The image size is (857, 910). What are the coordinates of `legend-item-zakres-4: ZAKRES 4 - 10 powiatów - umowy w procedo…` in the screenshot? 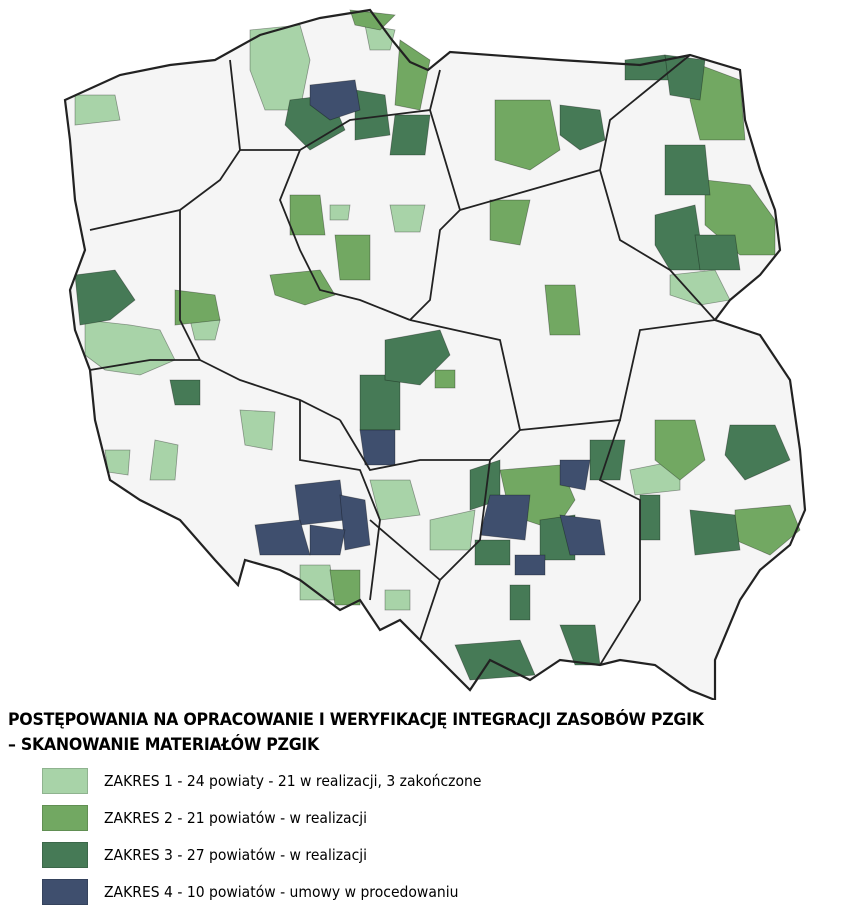 It's located at (282, 891).